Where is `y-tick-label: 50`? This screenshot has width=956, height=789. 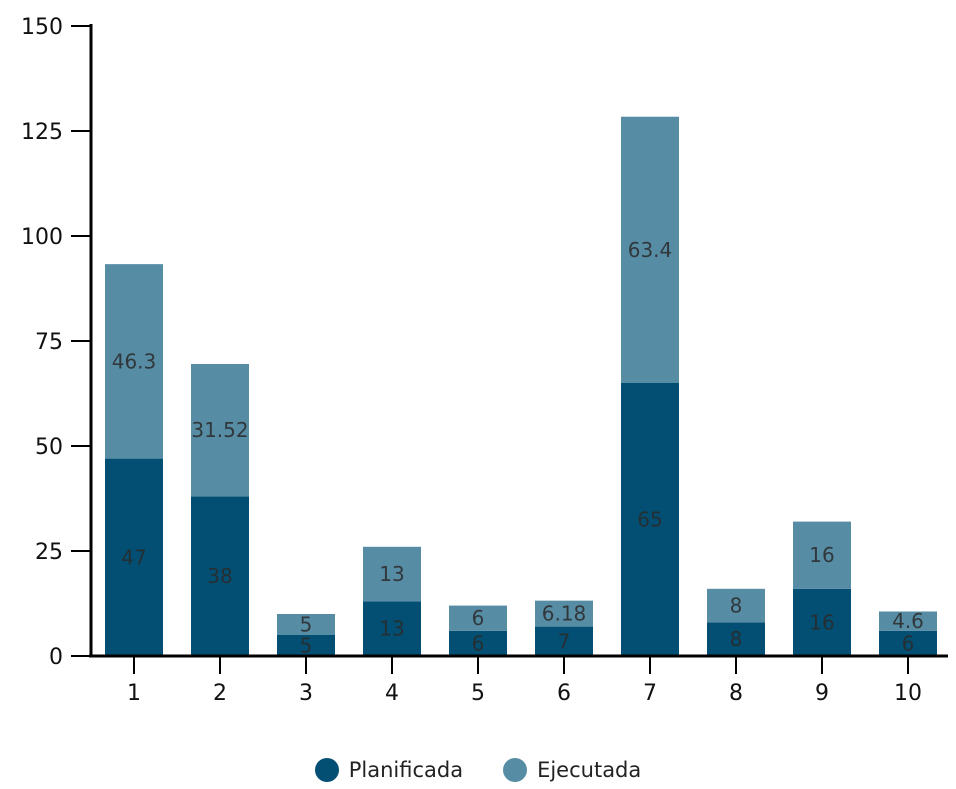 y-tick-label: 50 is located at coordinates (49, 447).